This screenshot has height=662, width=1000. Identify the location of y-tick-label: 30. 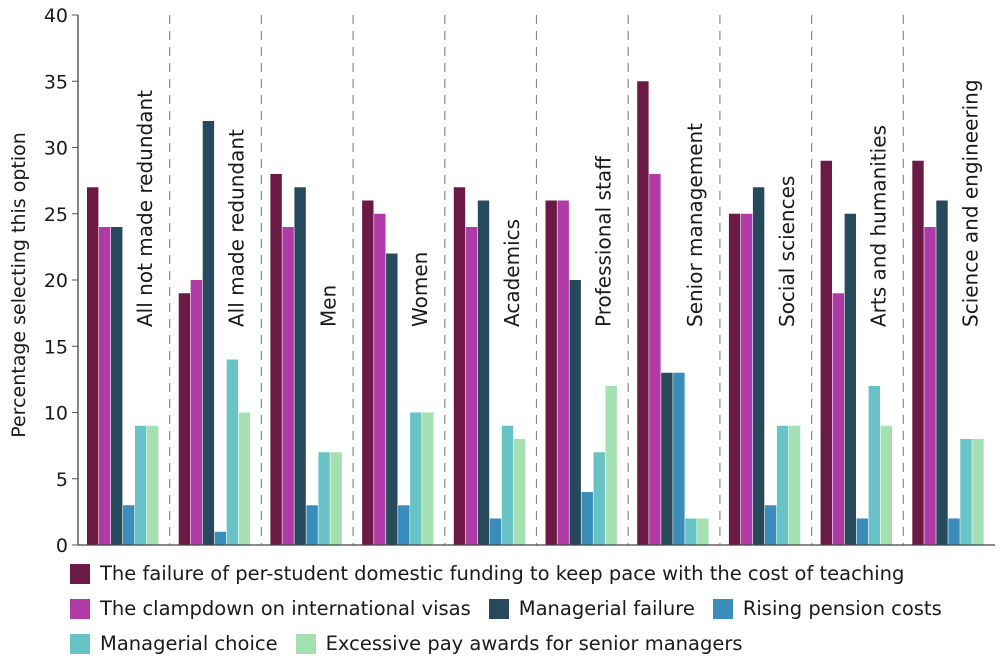
(56, 149).